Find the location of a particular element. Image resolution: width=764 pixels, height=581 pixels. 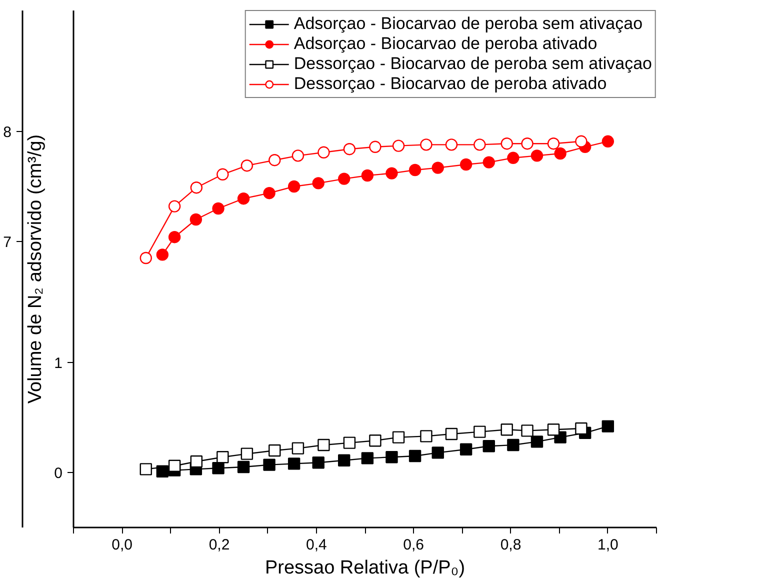

legend-label: Dessorçao - Biocarvao de peroba ativado is located at coordinates (450, 84).